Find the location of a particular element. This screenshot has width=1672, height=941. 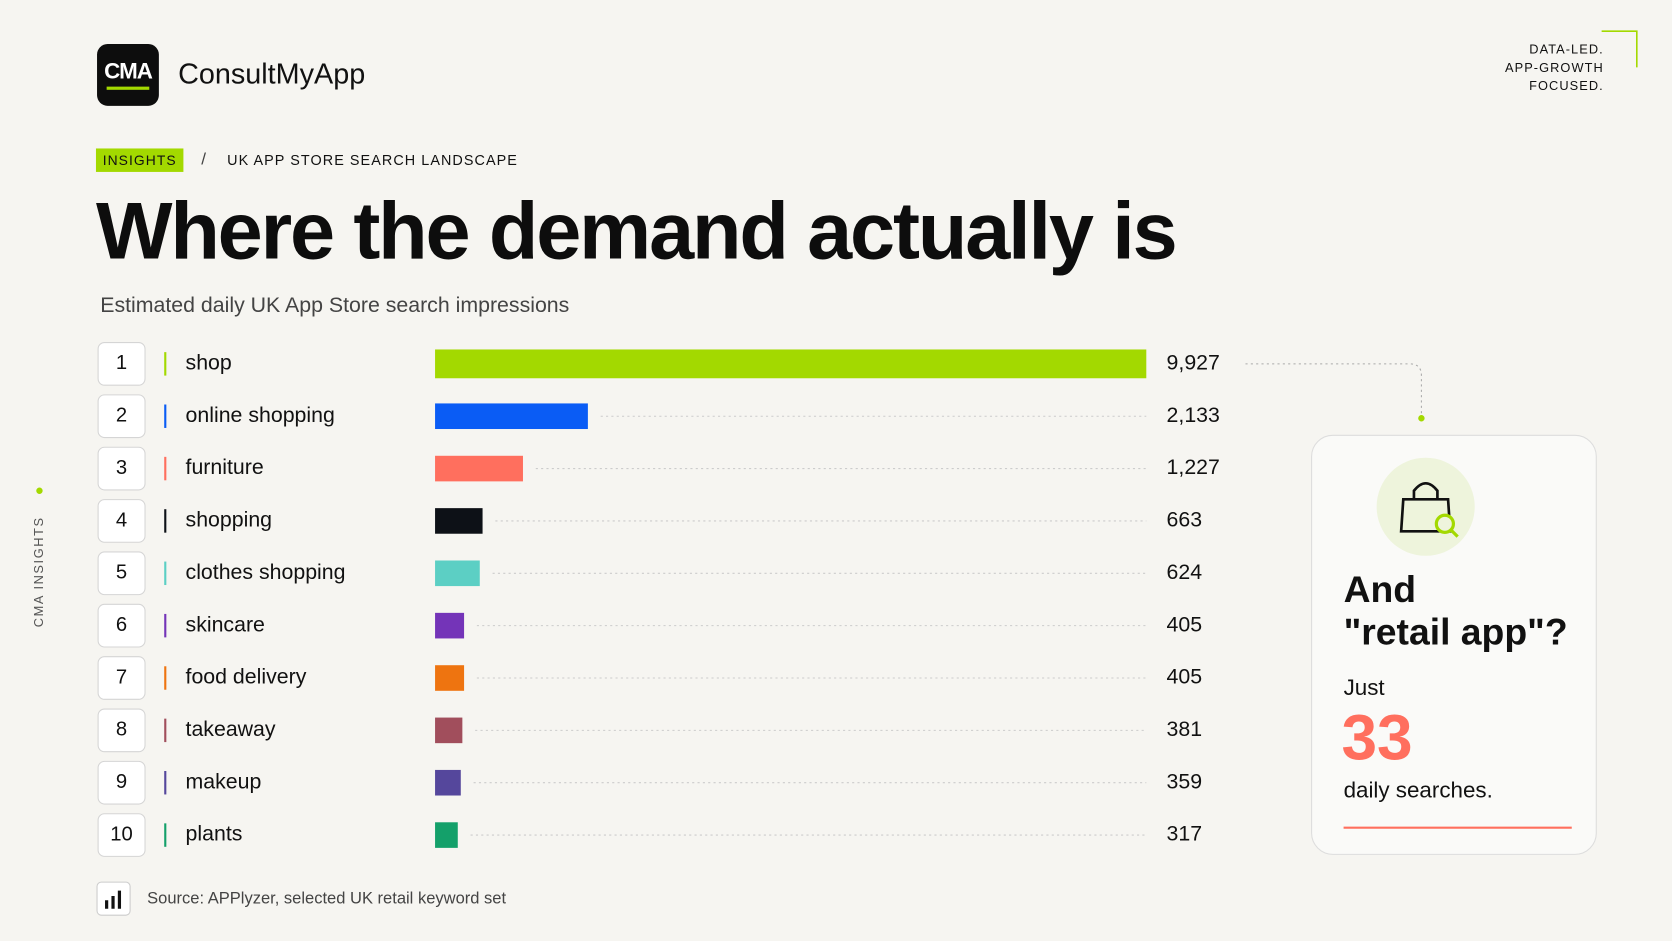

callout-value: 33 is located at coordinates (1376, 737).